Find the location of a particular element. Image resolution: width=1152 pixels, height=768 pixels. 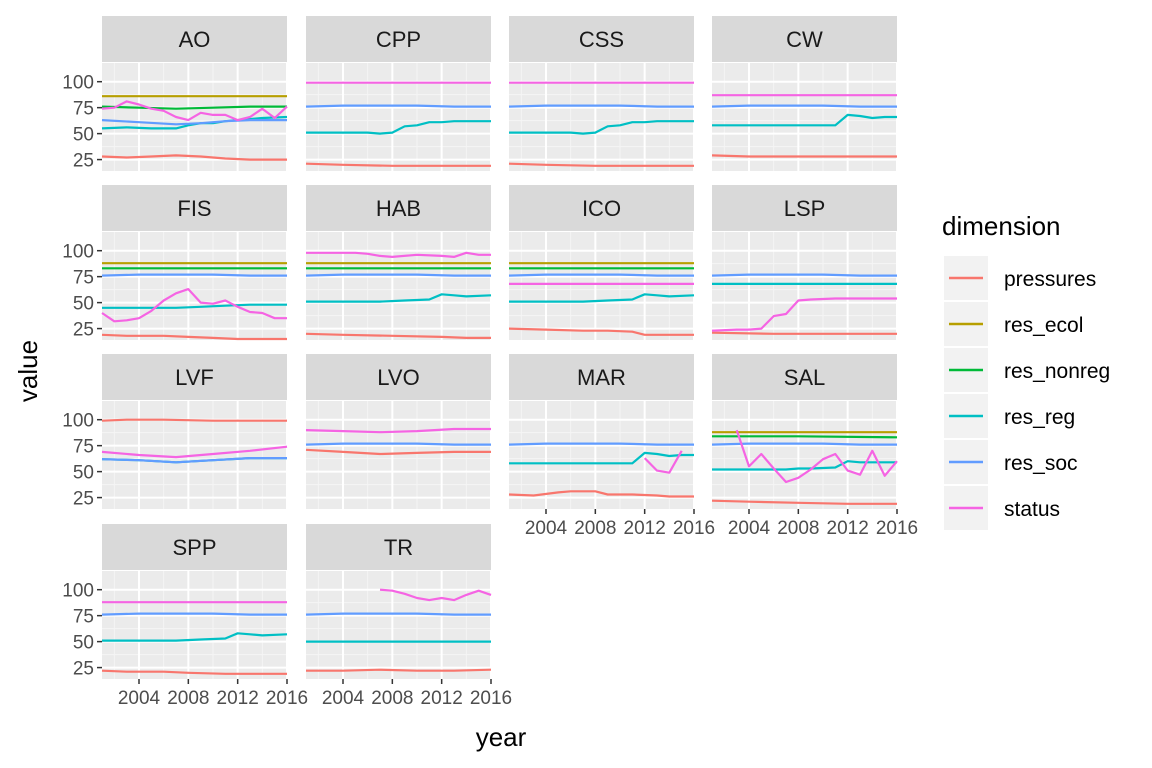

facet-panel-cw: CW is located at coordinates (804, 93).